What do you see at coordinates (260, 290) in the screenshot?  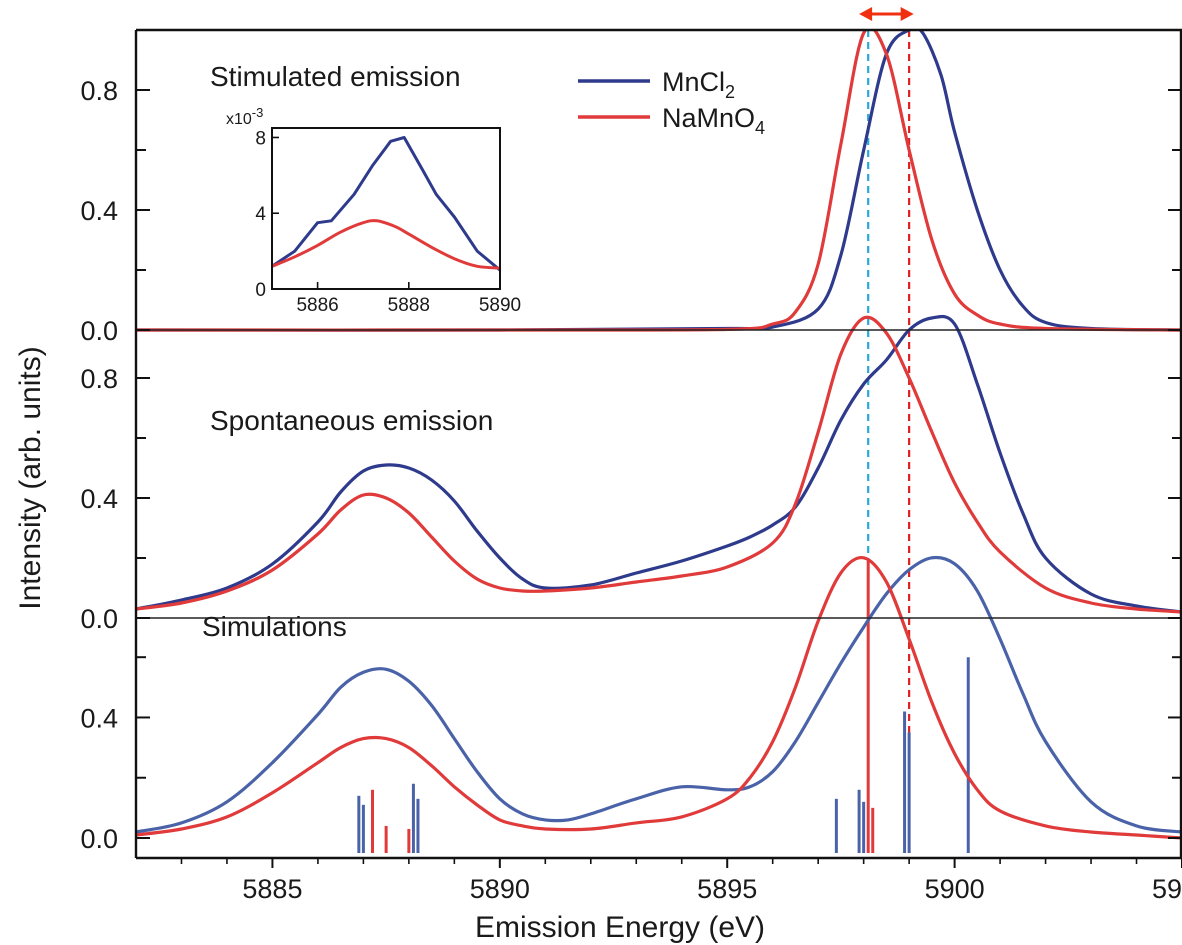 I see `inset-y-tick-label-1: 0` at bounding box center [260, 290].